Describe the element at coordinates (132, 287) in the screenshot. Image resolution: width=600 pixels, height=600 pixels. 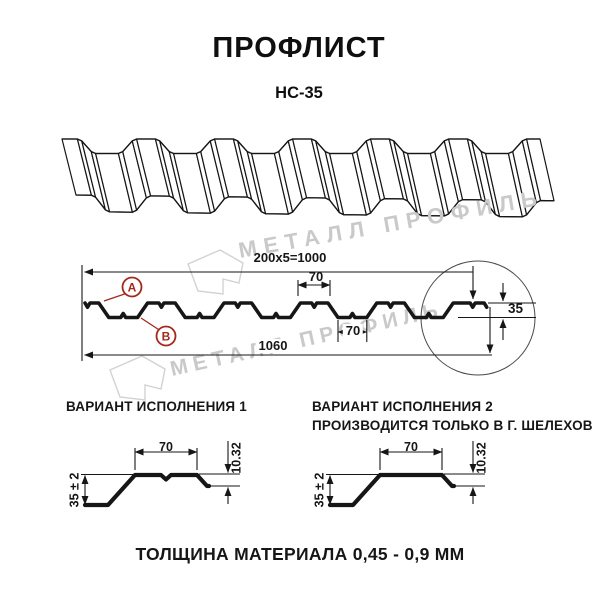
I see `callout-label-a: А` at that location.